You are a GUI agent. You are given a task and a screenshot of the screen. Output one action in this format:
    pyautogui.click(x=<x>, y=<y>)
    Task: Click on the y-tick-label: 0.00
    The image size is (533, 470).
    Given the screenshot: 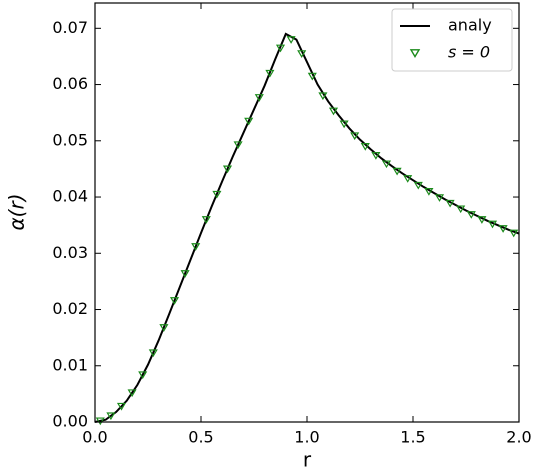 What is the action you would take?
    pyautogui.click(x=70, y=421)
    